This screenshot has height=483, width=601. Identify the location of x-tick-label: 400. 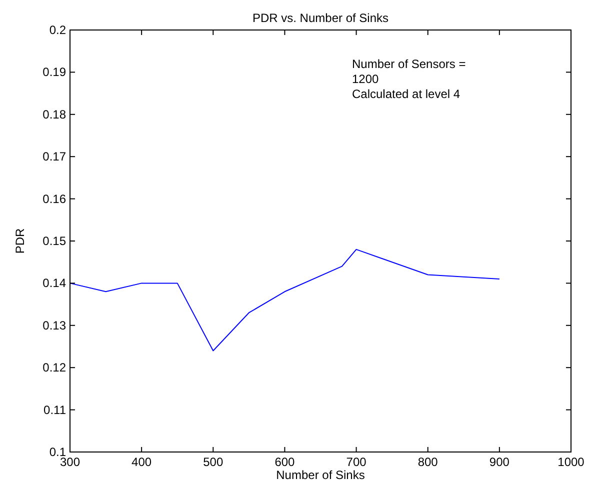
(142, 462).